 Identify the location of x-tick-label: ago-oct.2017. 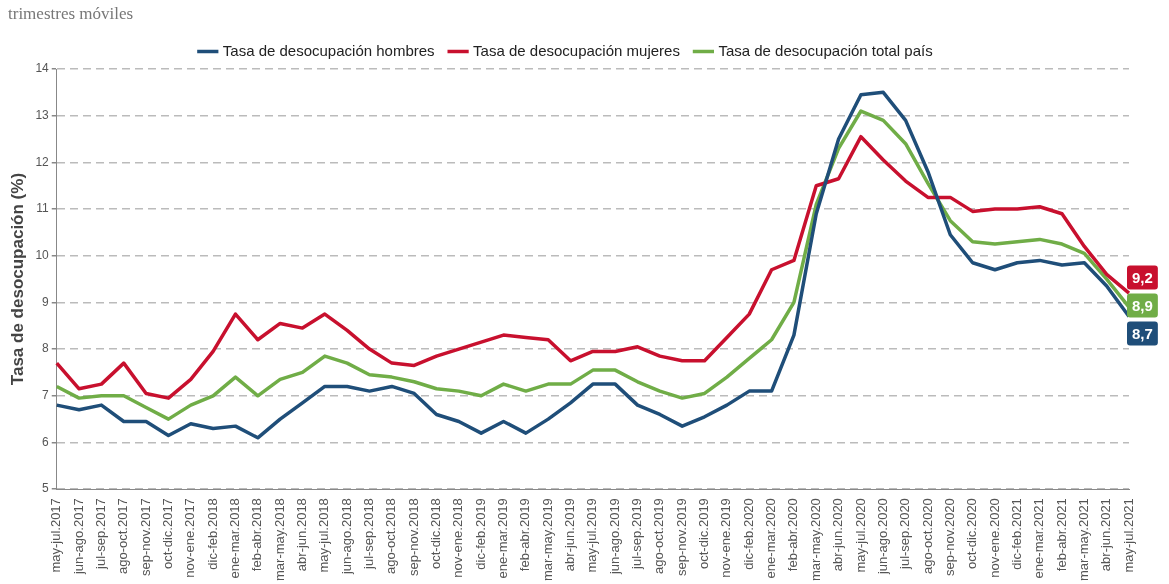
(123, 536).